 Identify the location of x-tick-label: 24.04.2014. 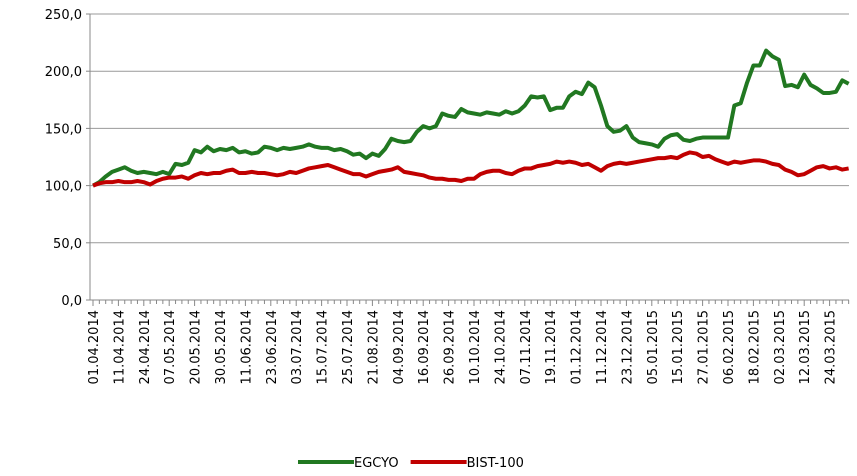
(145, 347).